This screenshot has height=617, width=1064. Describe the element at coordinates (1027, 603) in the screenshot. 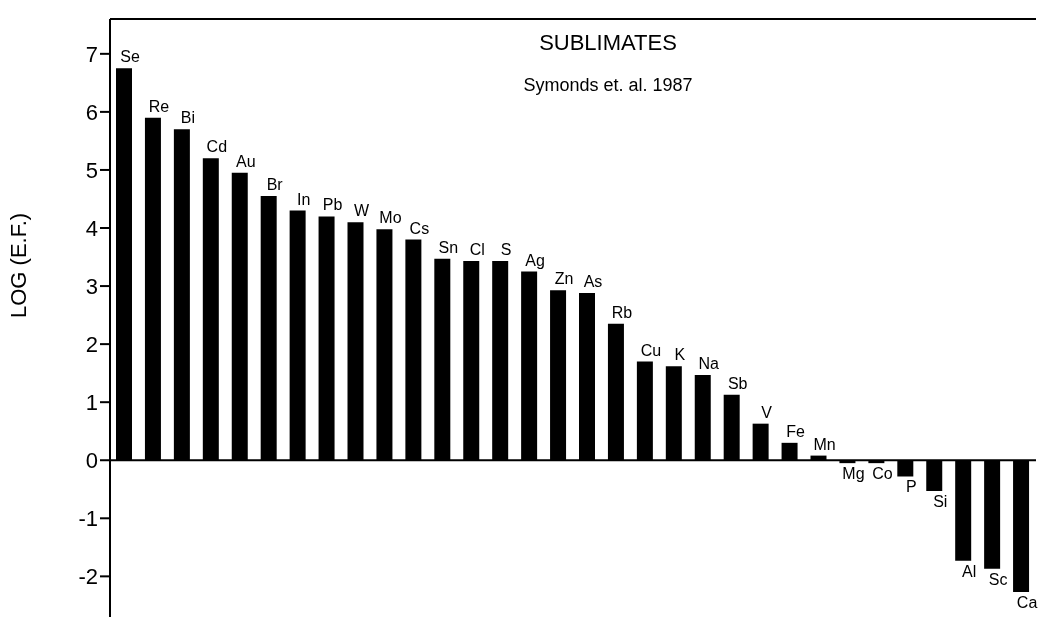

I see `x-tick-label: Ca` at that location.